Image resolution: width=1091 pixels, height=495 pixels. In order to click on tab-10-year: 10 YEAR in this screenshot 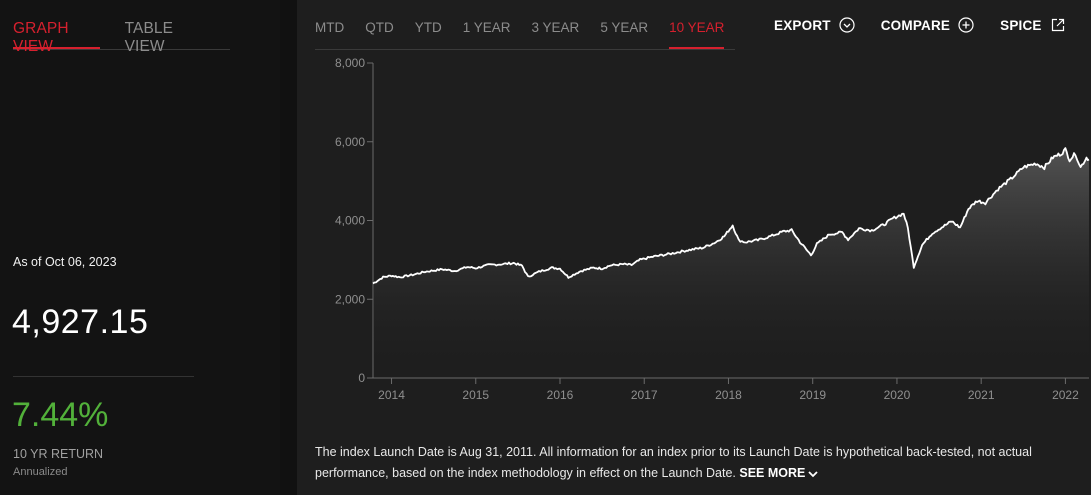, I will do `click(697, 34)`.